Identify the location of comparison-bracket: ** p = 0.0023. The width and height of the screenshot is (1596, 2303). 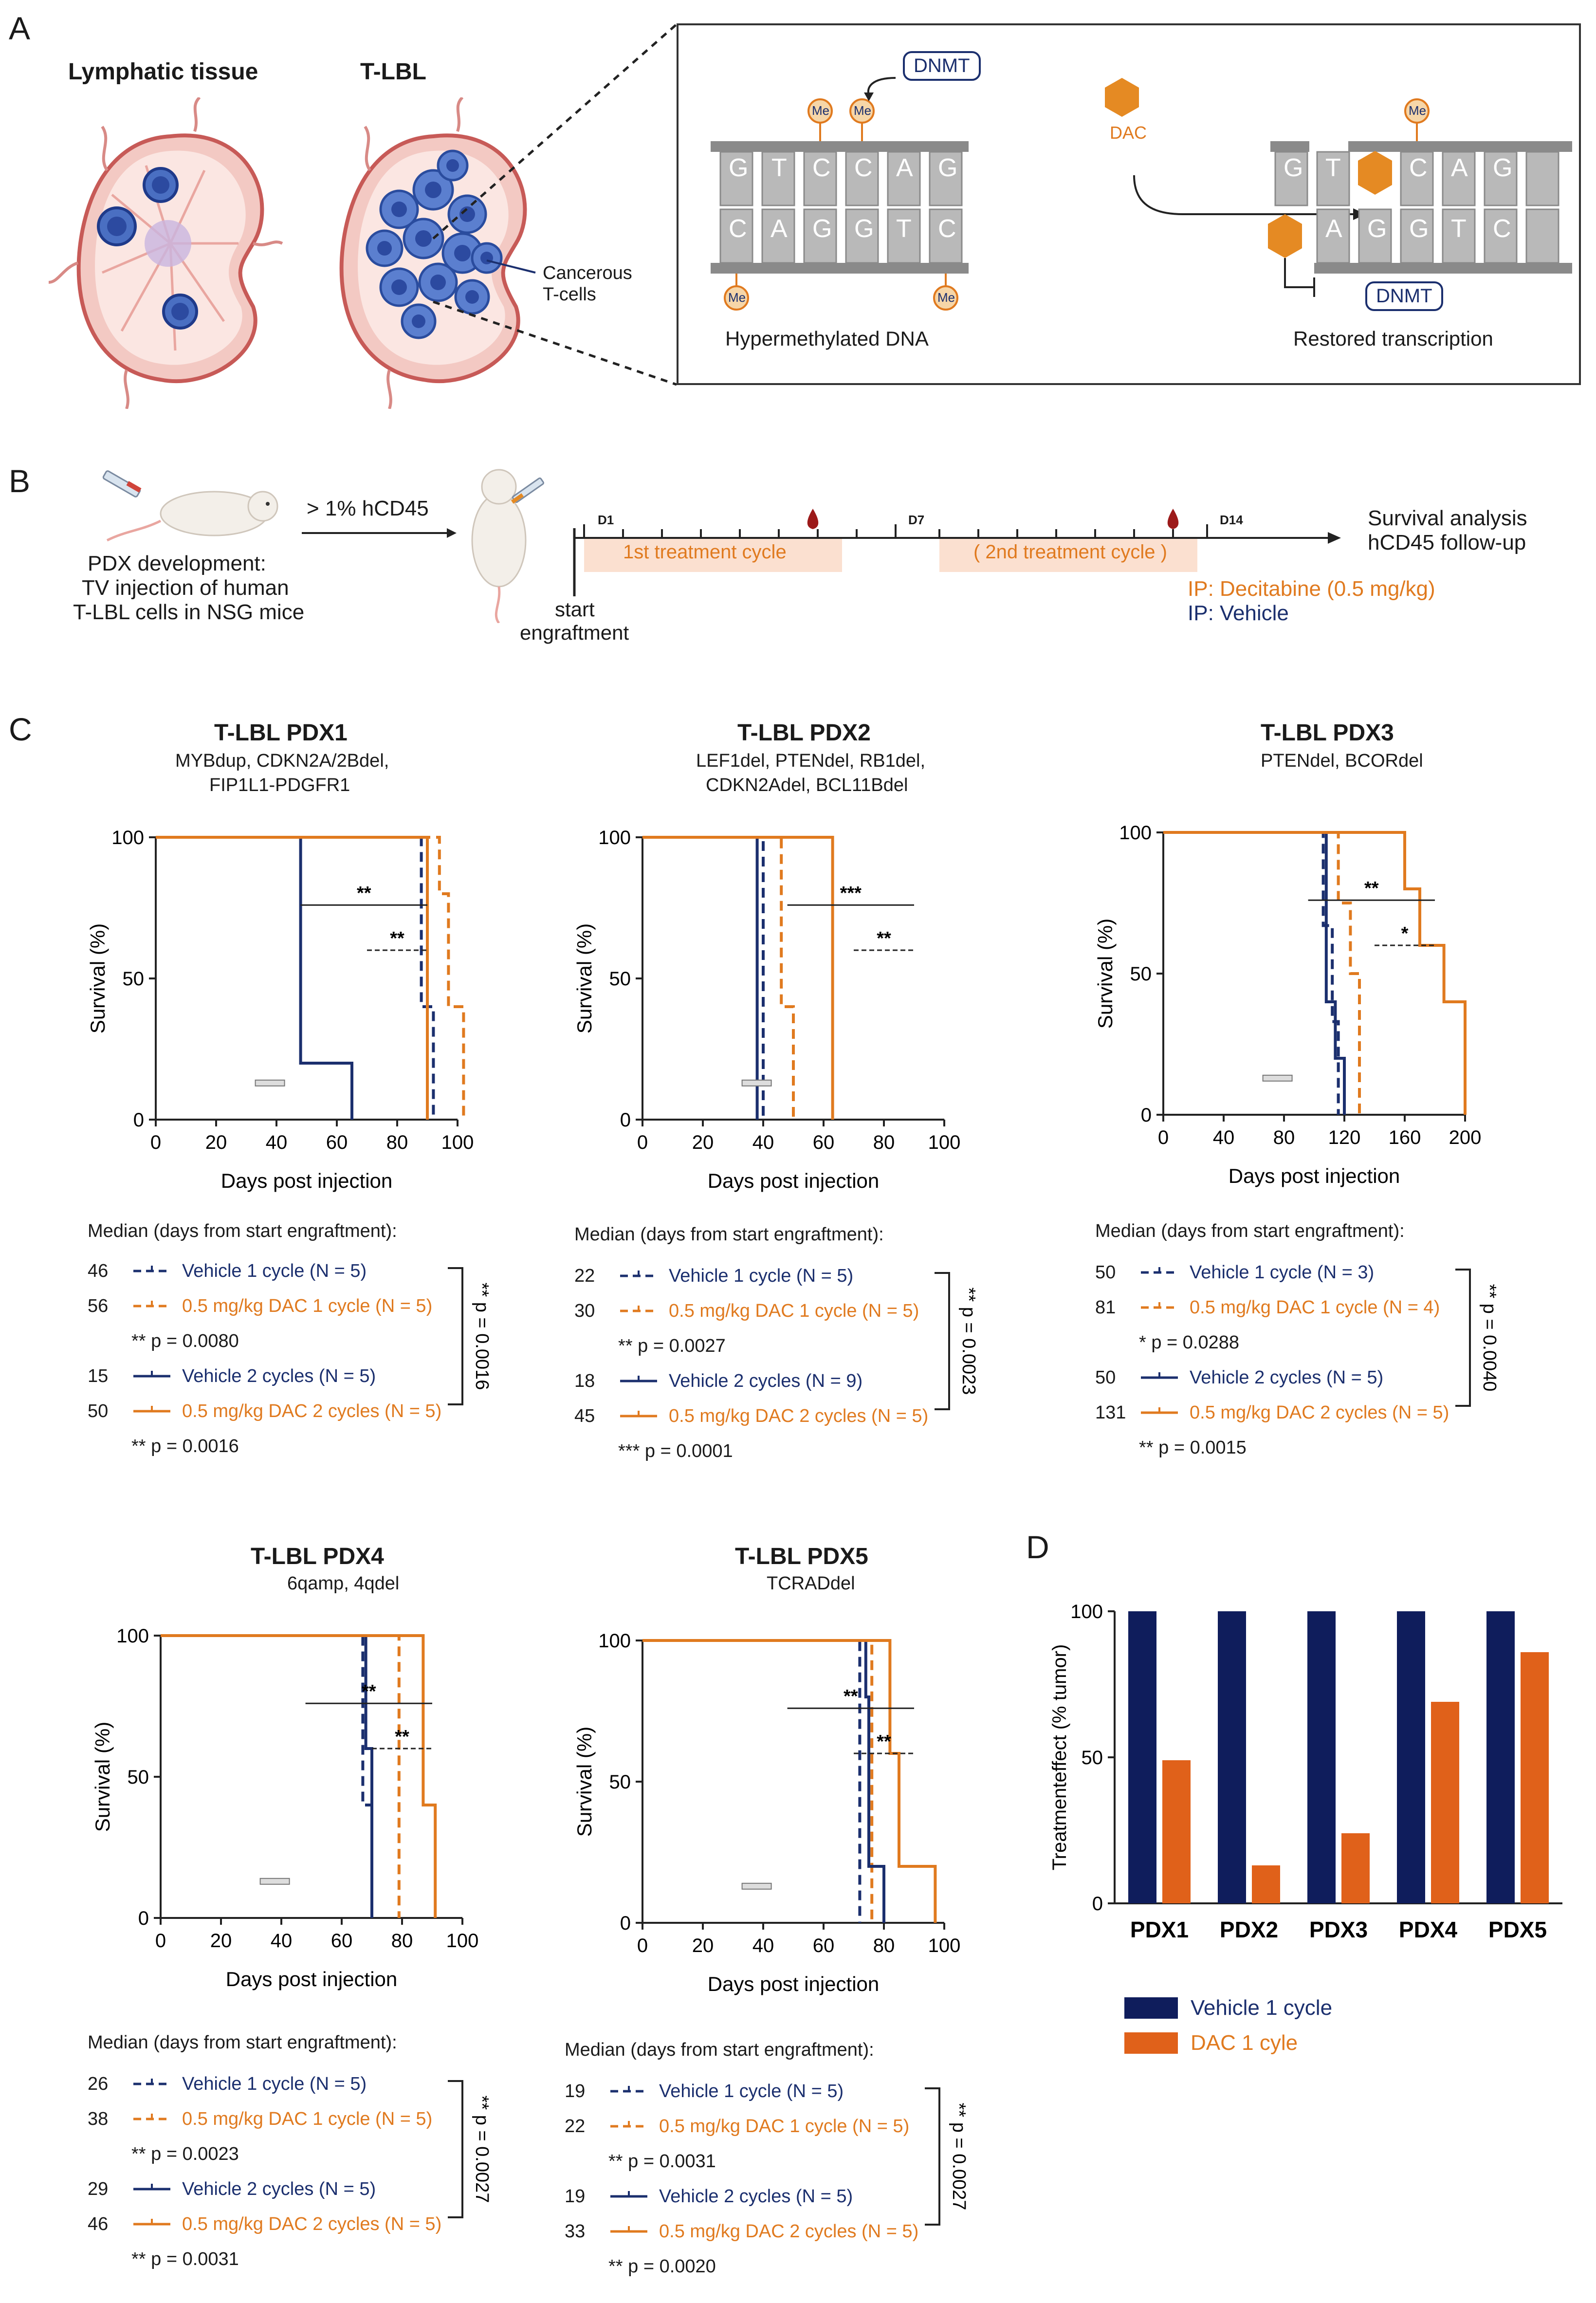
(957, 1341).